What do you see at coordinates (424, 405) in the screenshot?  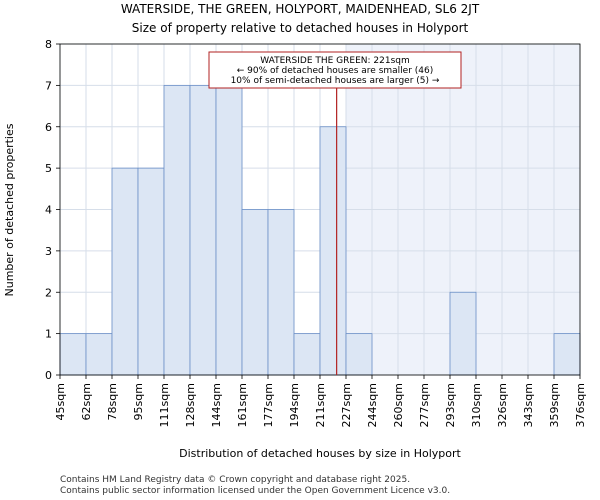 I see `x-tick-label: 277sqm` at bounding box center [424, 405].